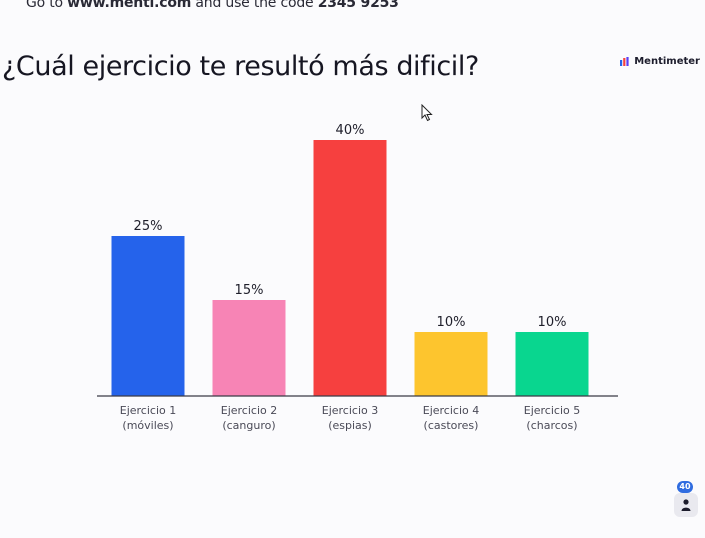 The image size is (705, 538). Describe the element at coordinates (358, 5) in the screenshot. I see `join-code: 2345 9253` at that location.